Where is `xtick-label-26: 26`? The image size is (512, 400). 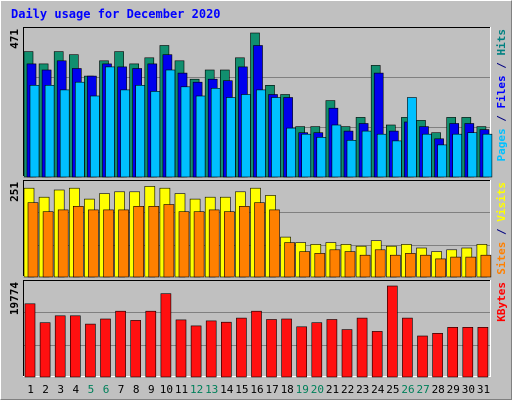 xtick-label-26: 26 is located at coordinates (407, 389).